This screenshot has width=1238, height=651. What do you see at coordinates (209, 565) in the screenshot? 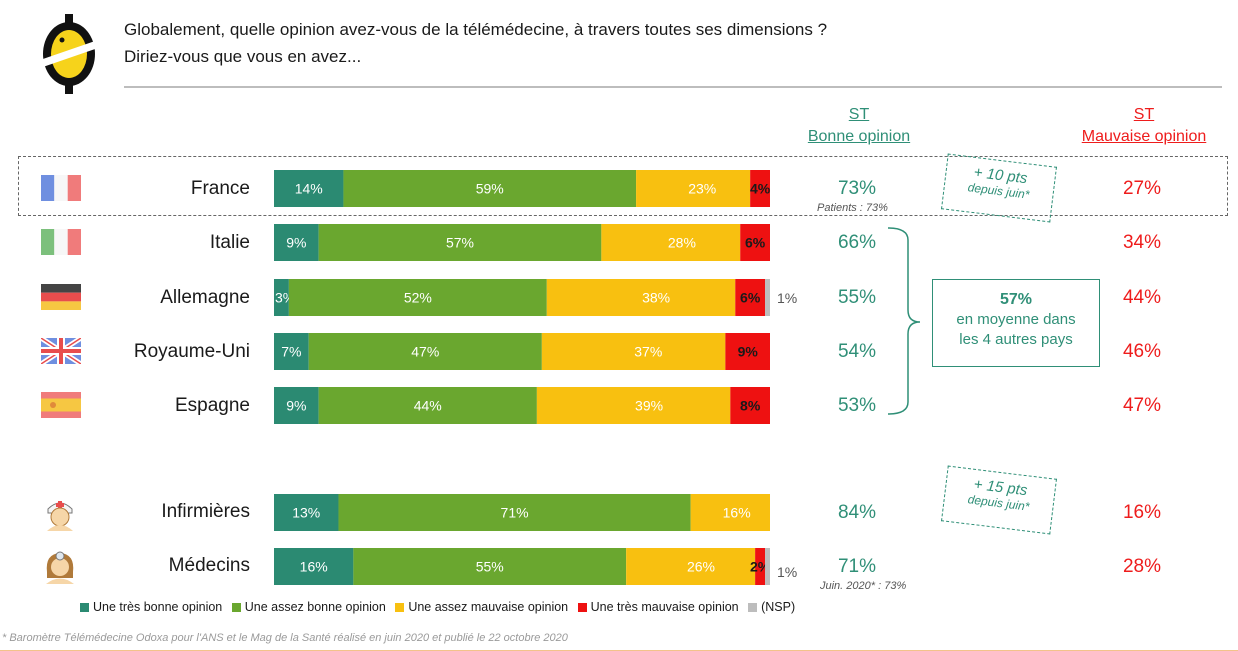
I see `row-label-medecins: Médecins` at bounding box center [209, 565].